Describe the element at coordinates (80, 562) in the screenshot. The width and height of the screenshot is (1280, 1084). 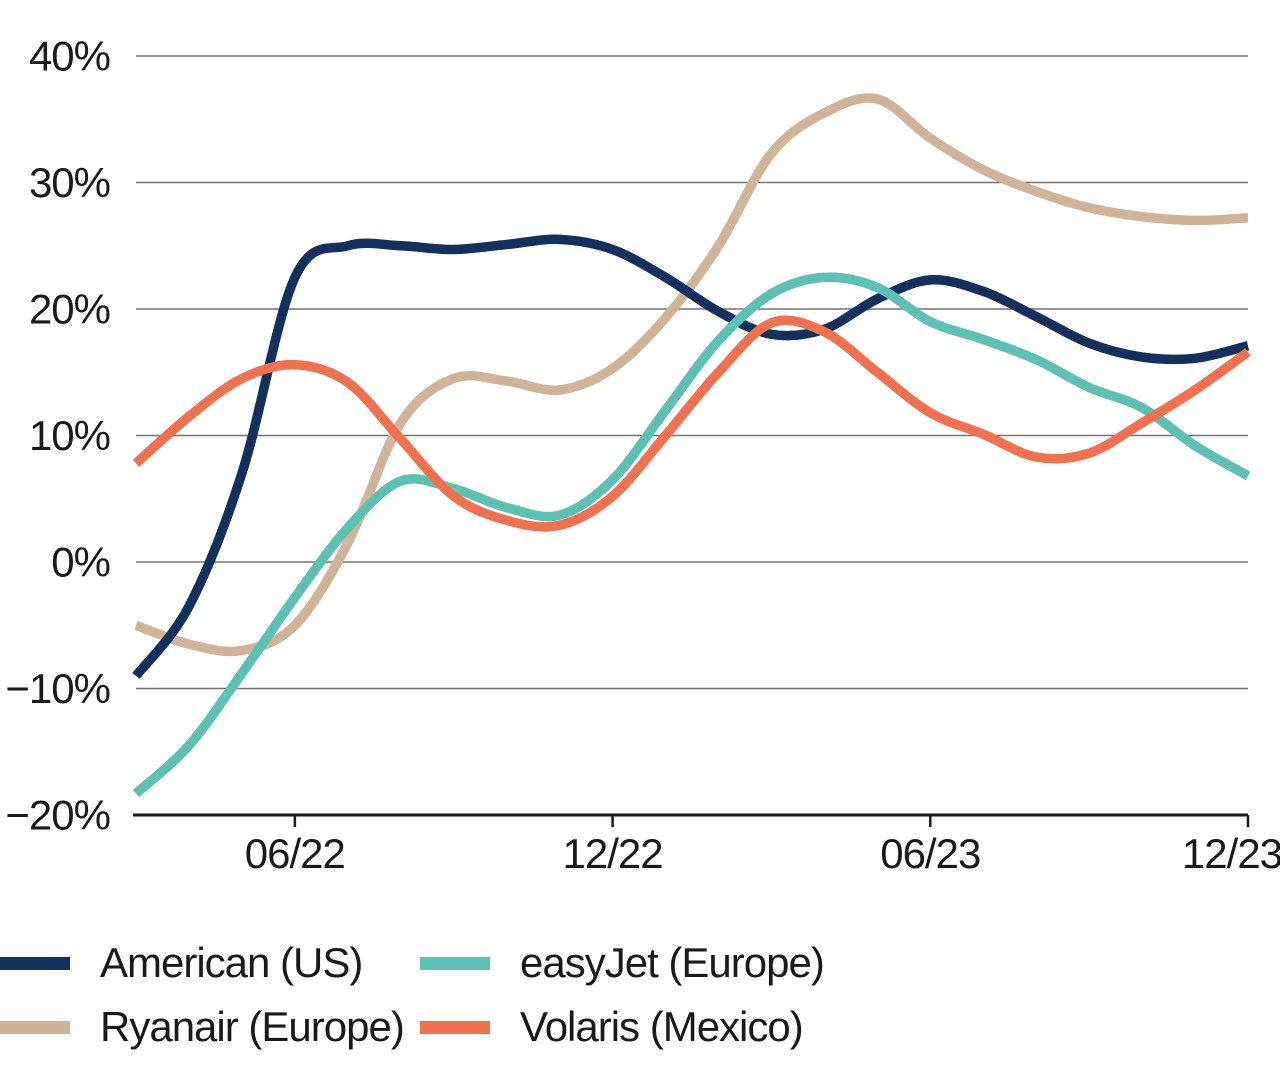
I see `y-tick-label: 0%` at that location.